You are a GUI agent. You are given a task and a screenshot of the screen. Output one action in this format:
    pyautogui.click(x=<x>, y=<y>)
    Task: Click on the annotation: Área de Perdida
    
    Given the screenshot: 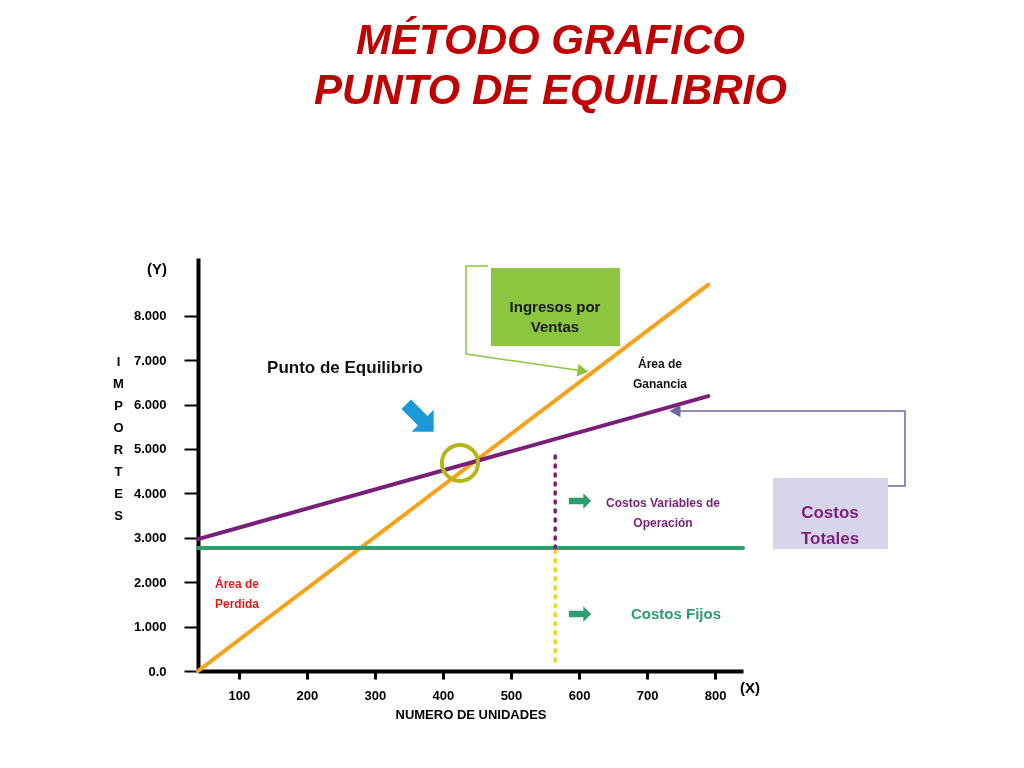 What is the action you would take?
    pyautogui.click(x=237, y=593)
    